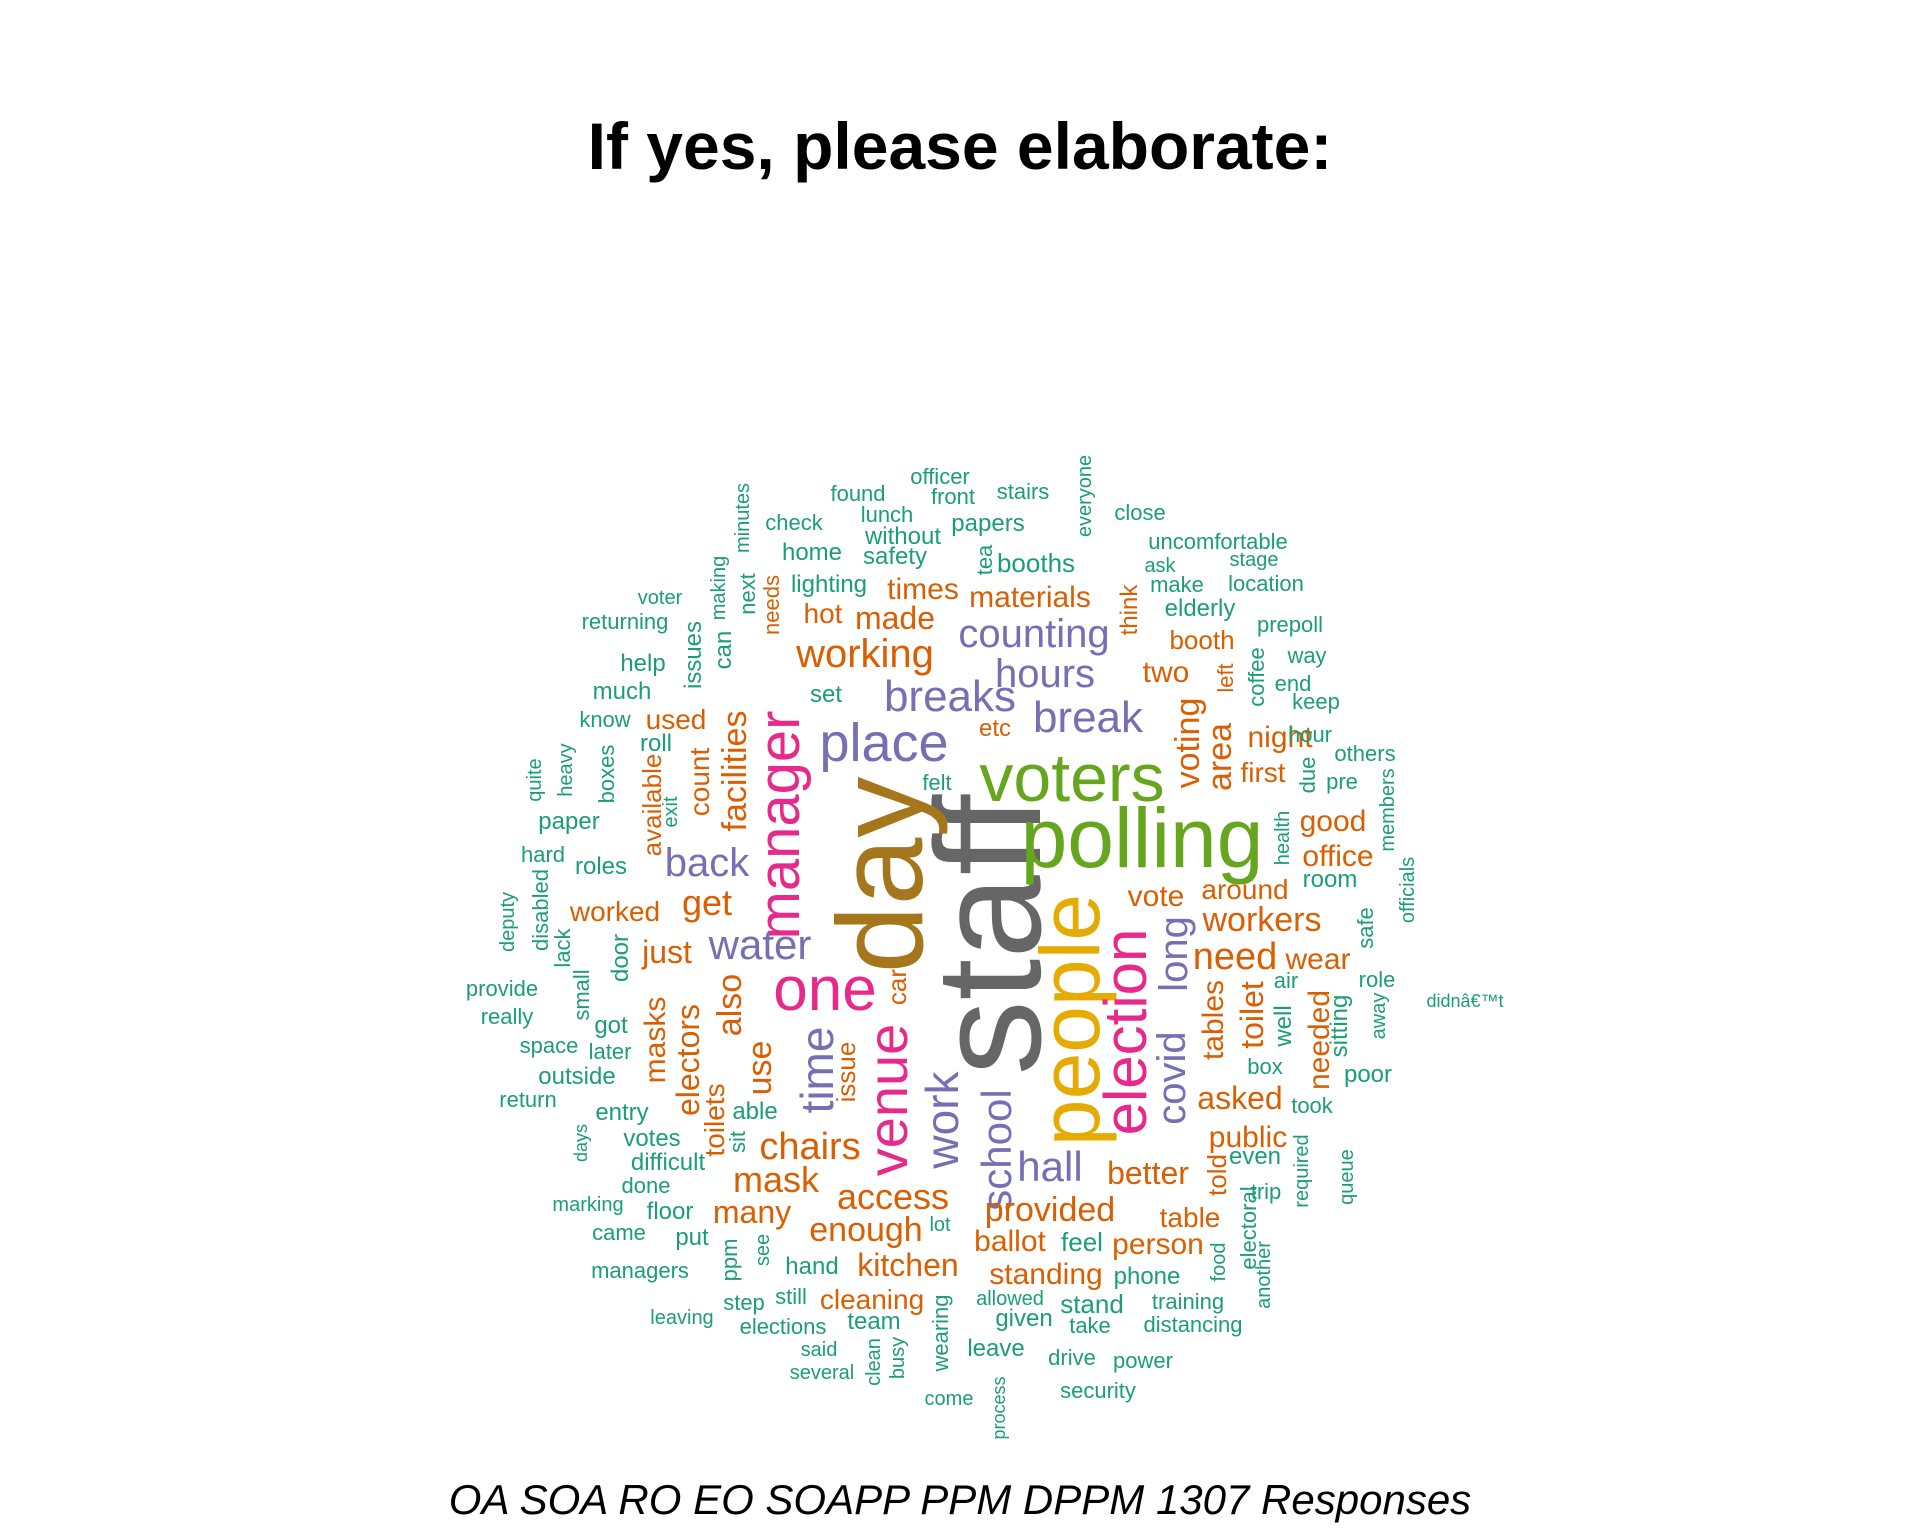 The width and height of the screenshot is (1920, 1536). What do you see at coordinates (1147, 1276) in the screenshot?
I see `word-phone: phone` at bounding box center [1147, 1276].